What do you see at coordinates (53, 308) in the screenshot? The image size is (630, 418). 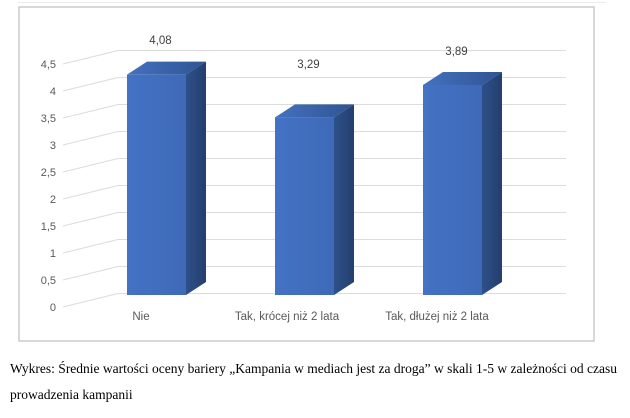 I see `y-axis-tick-label: 0` at bounding box center [53, 308].